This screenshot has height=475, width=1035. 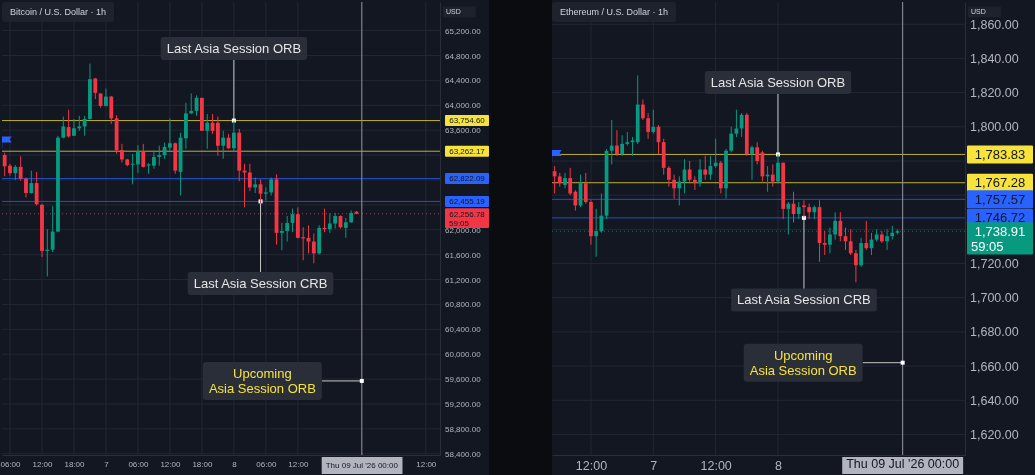 I want to click on y-tick-label: 61,200.00, so click(x=463, y=280).